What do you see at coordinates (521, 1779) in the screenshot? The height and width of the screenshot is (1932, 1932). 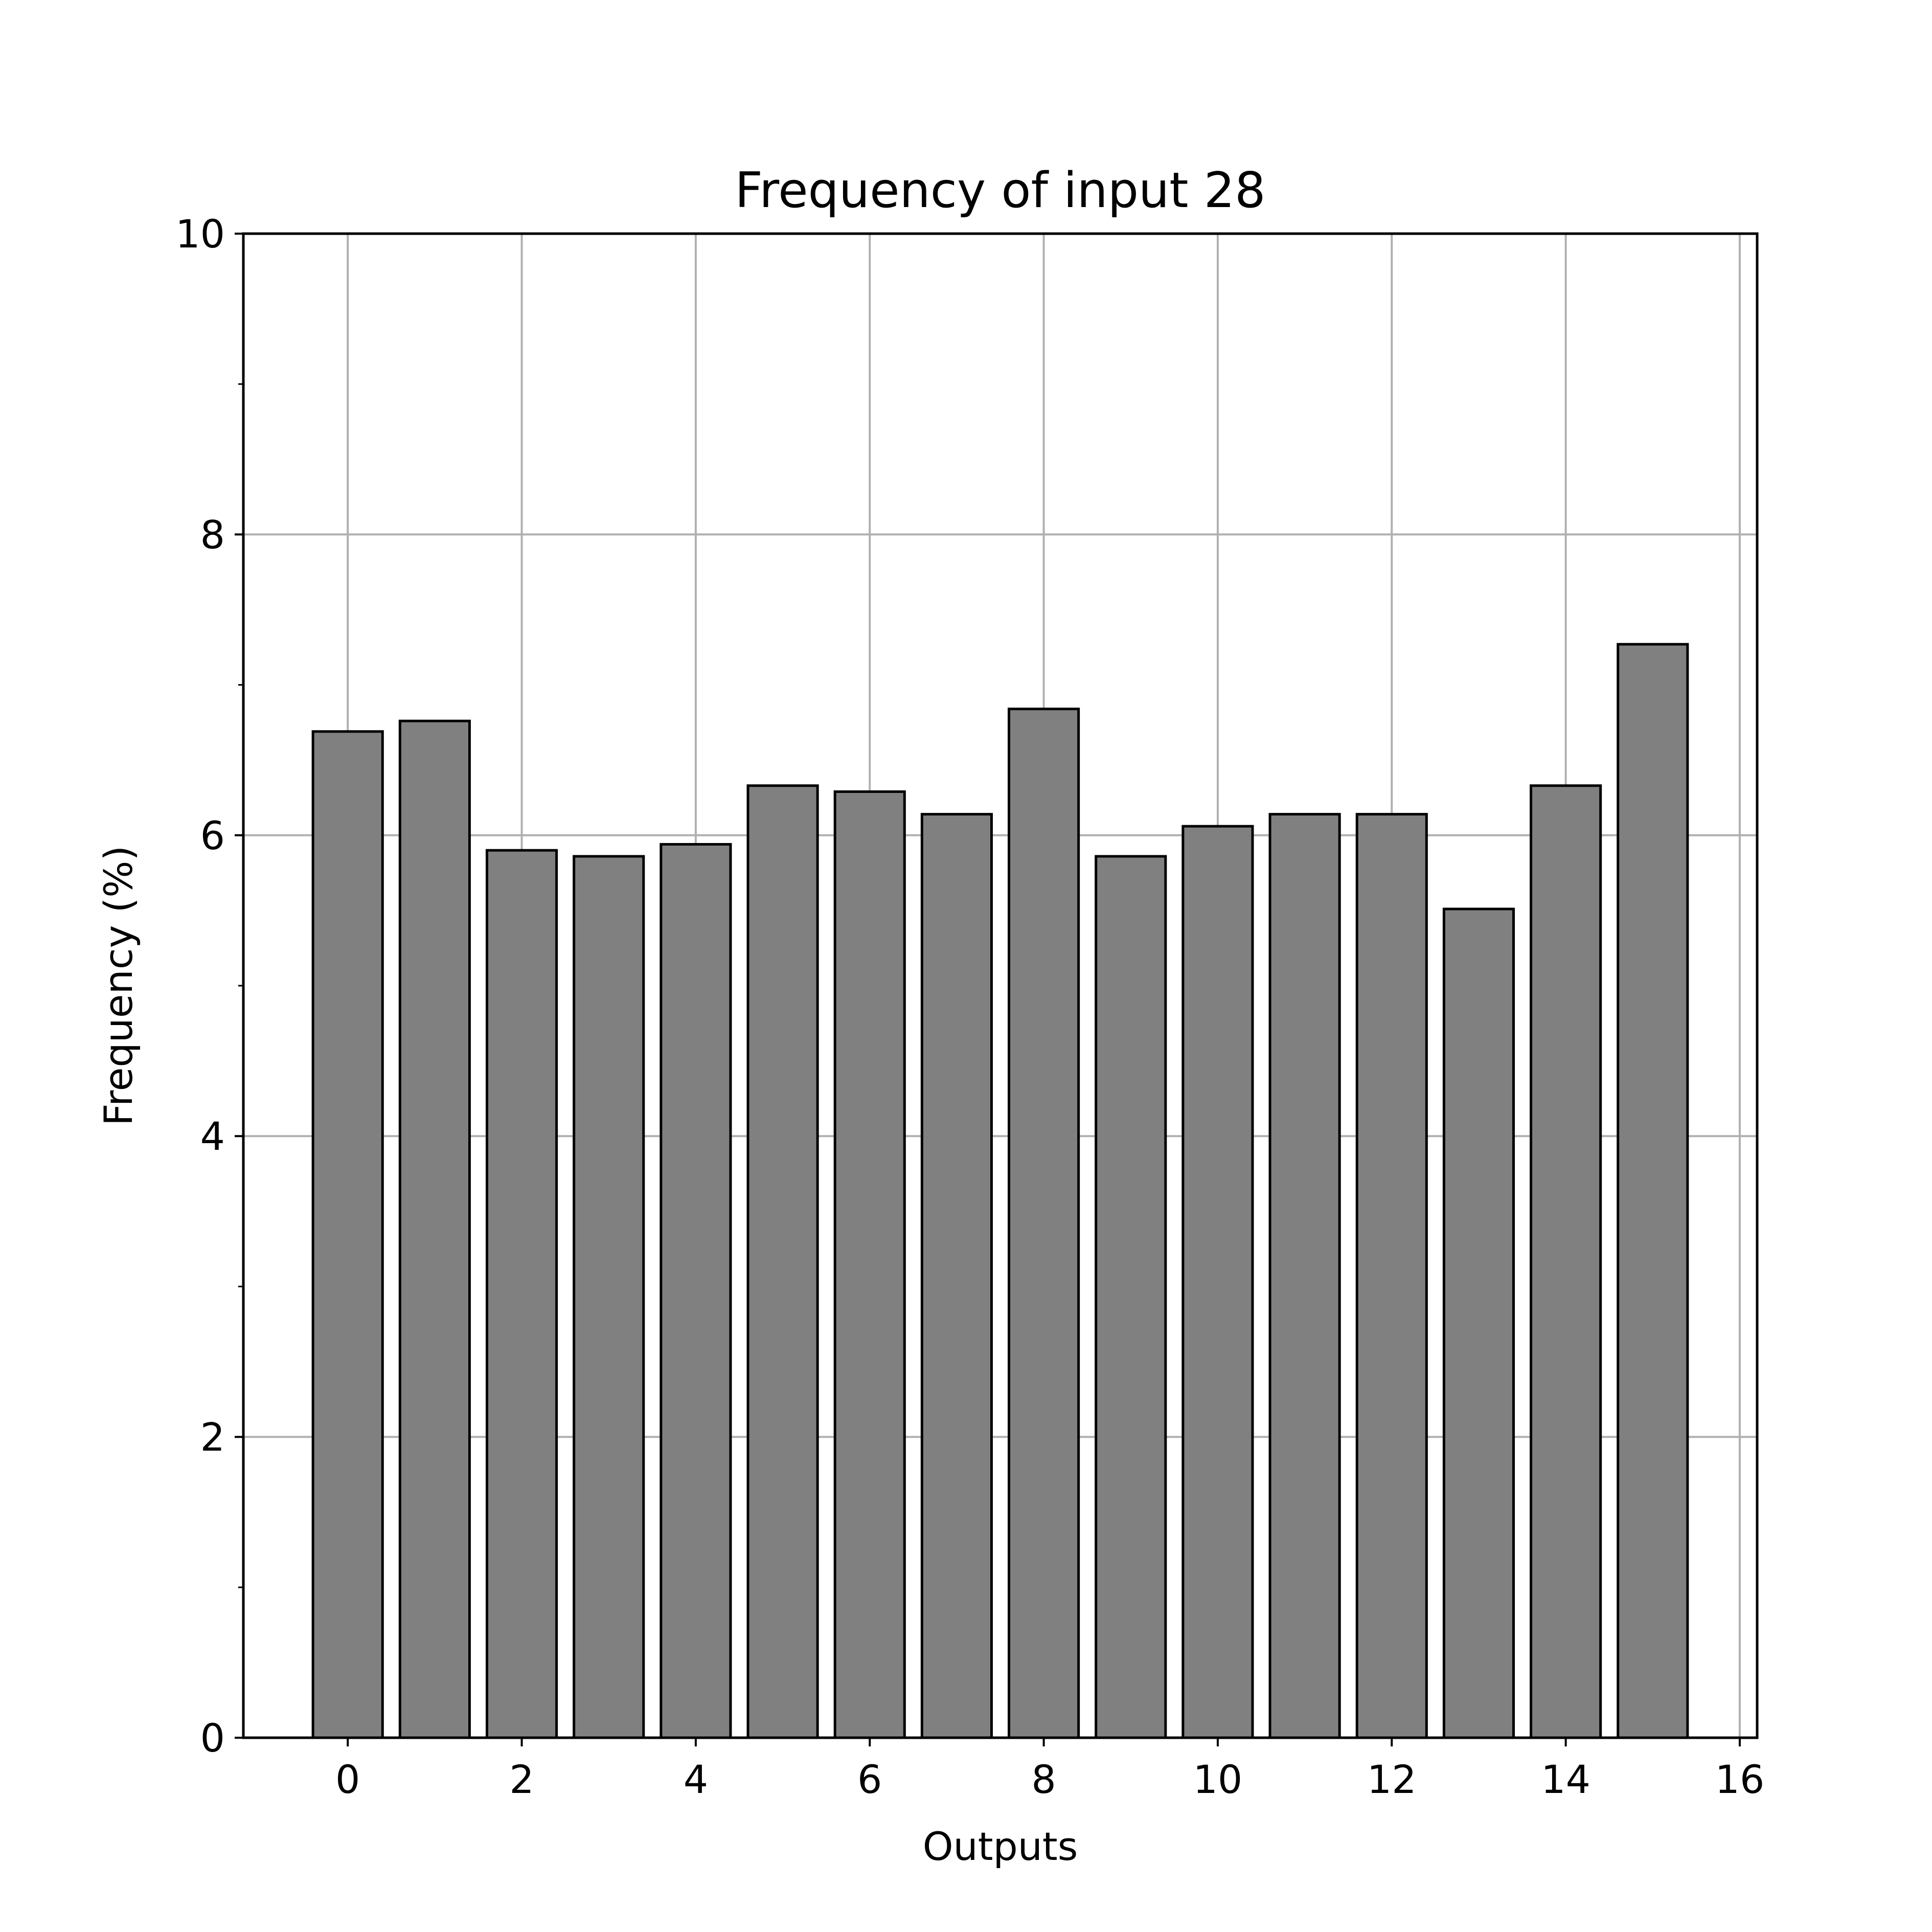 I see `x-tick-label: 2` at bounding box center [521, 1779].